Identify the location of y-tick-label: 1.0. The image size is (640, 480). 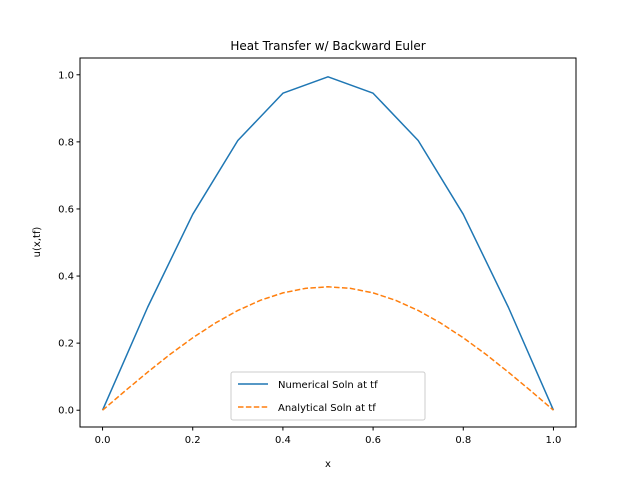
(66, 75).